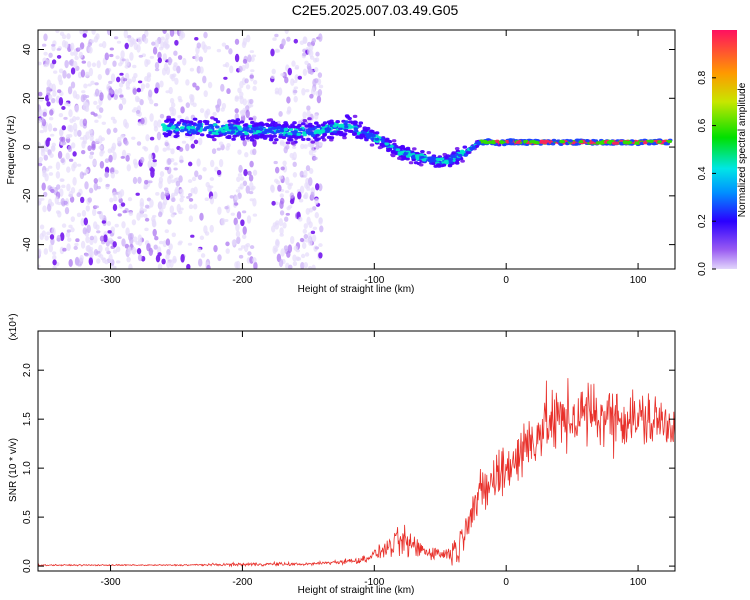  What do you see at coordinates (27, 517) in the screenshot?
I see `y-tick-label: 0.5` at bounding box center [27, 517].